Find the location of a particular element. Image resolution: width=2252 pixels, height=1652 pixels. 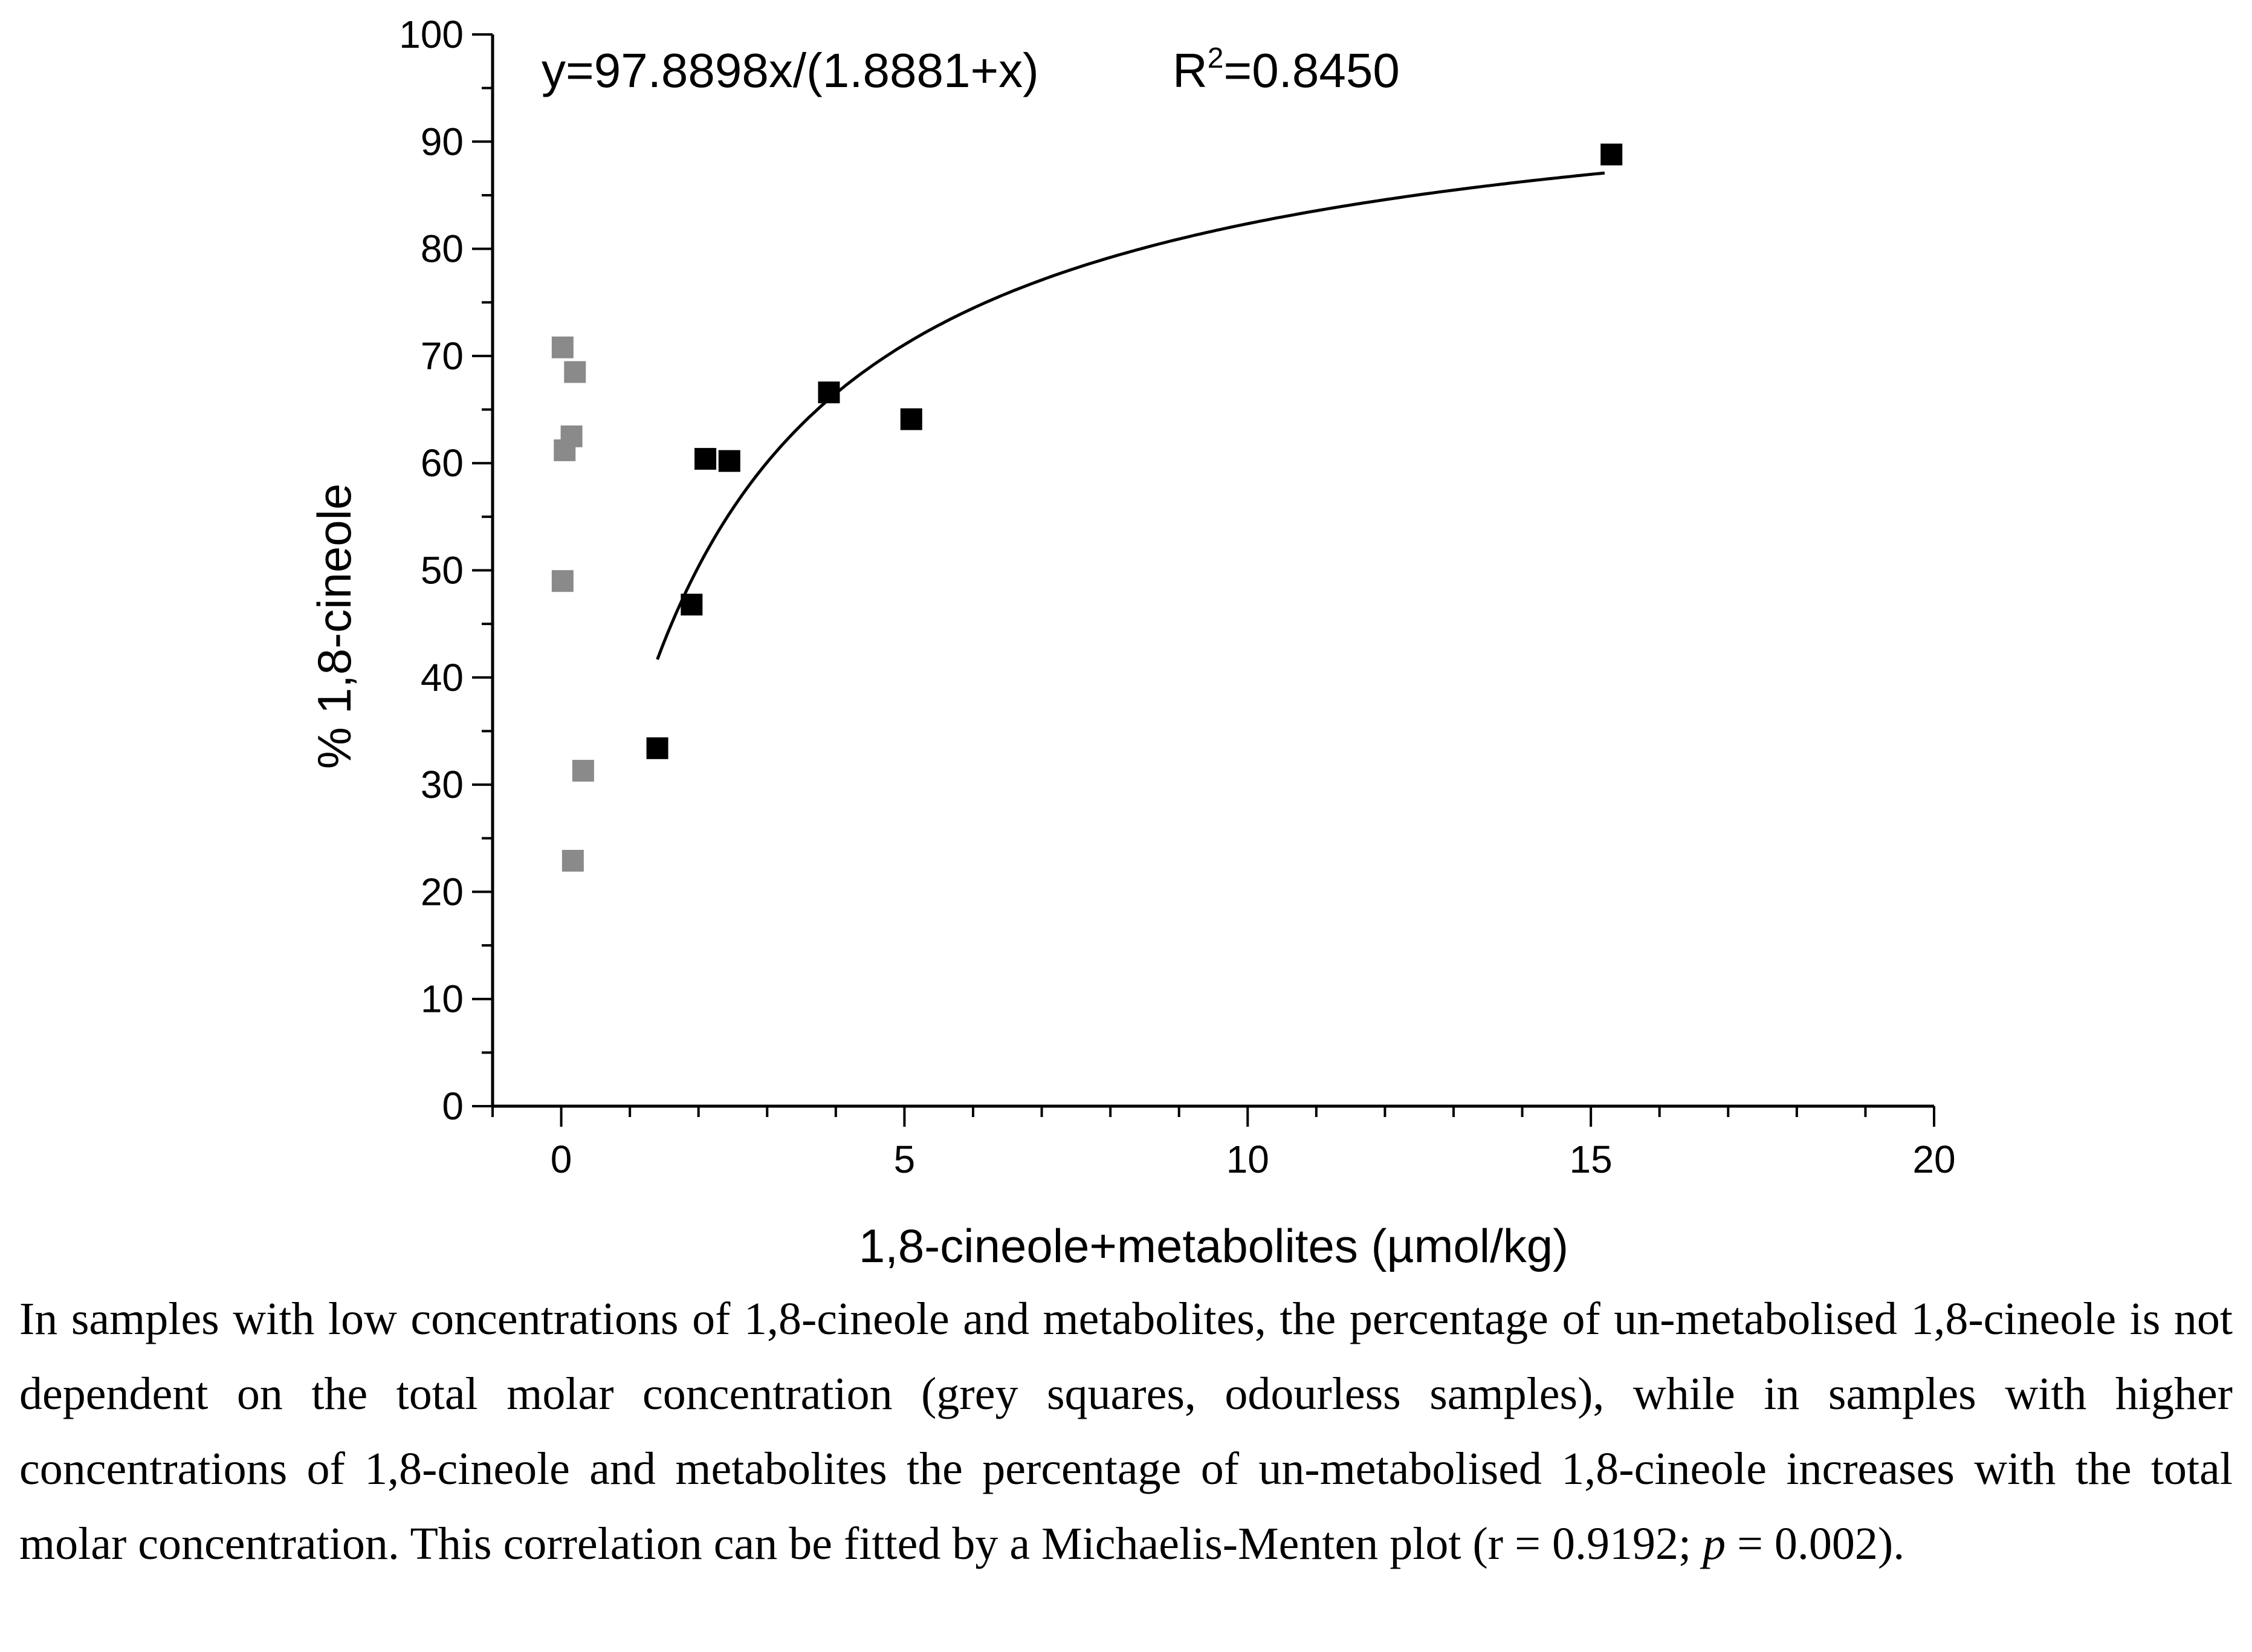

x-axis-title: 1,8-cineole+metabolites (µmol/kg) is located at coordinates (1213, 1246).